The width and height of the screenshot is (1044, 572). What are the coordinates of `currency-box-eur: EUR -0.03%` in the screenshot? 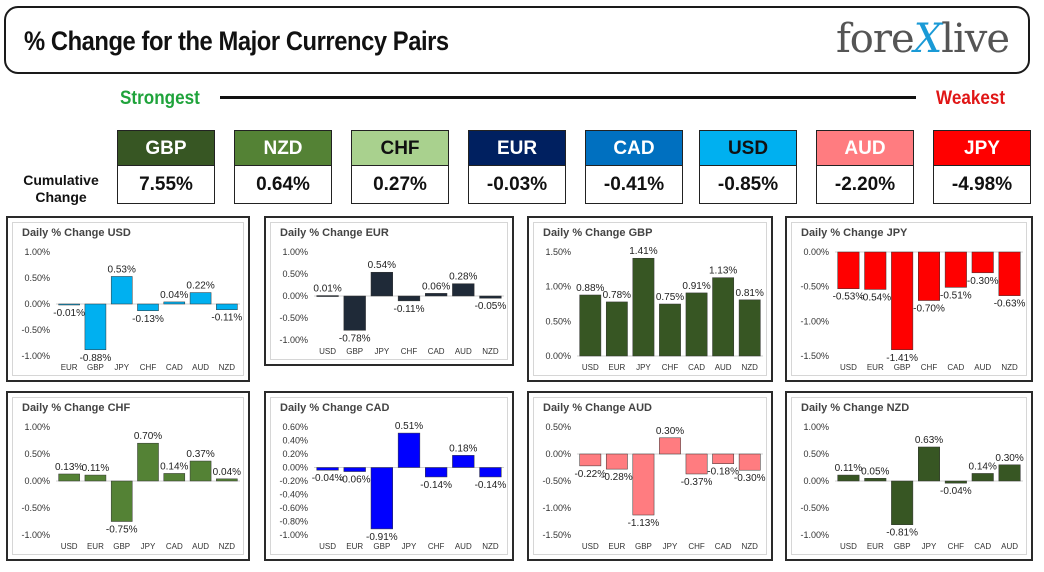 It's located at (517, 167).